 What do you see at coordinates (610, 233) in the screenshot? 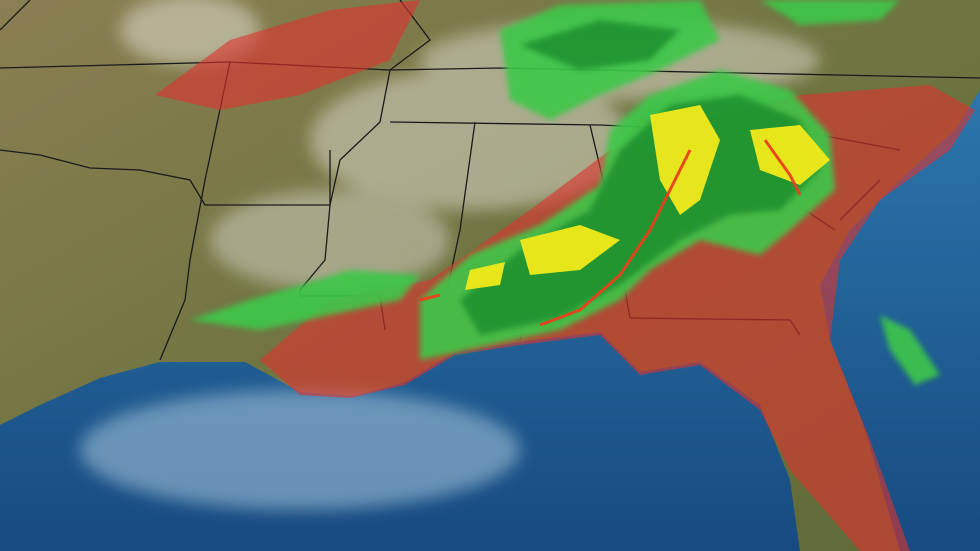
I see `radar-intense-rain` at bounding box center [610, 233].